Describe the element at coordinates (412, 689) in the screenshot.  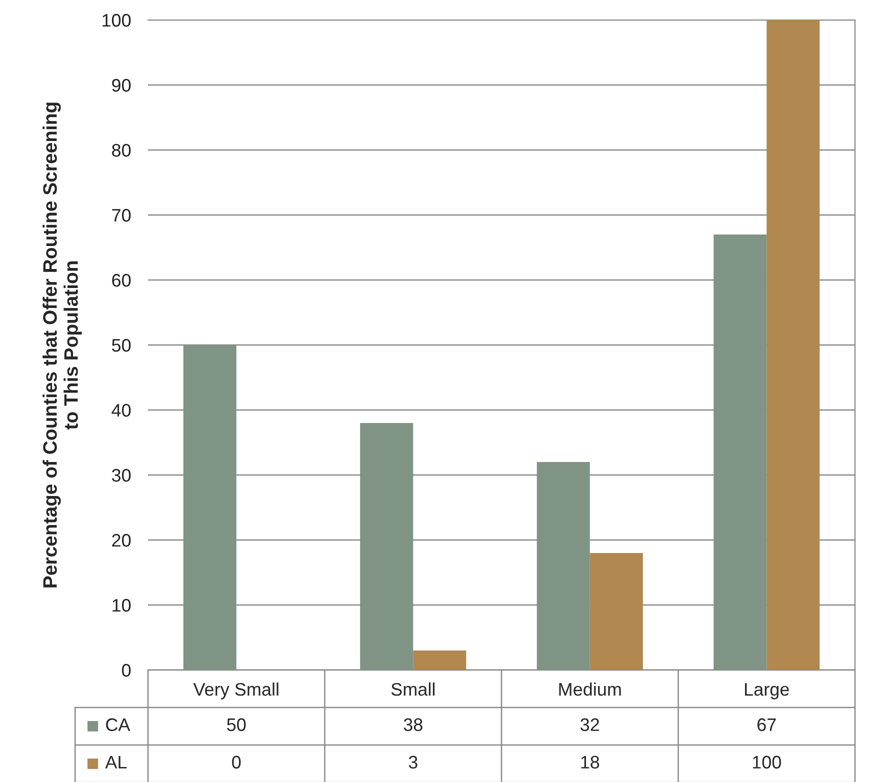
I see `x-tick-label: Small` at that location.